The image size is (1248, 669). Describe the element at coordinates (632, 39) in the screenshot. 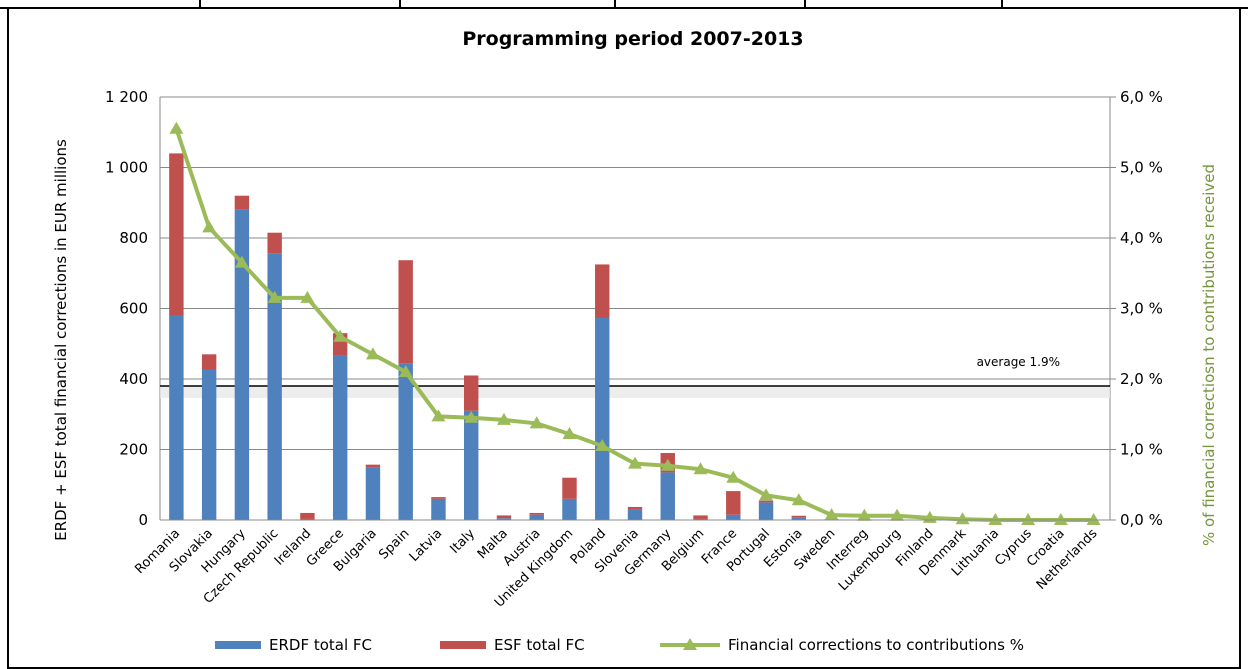

I see `chart-title: Programming period 2007-2013` at that location.